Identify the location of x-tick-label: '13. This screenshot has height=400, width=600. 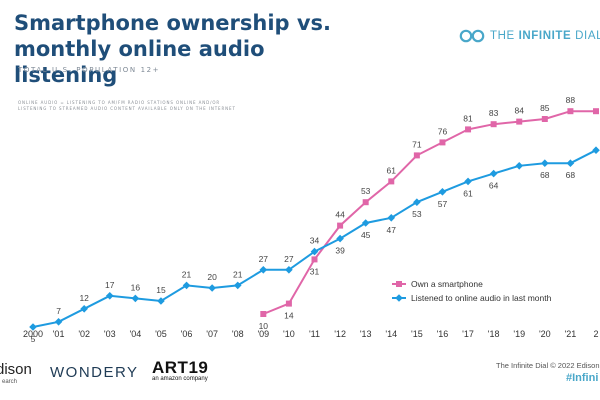
(366, 334).